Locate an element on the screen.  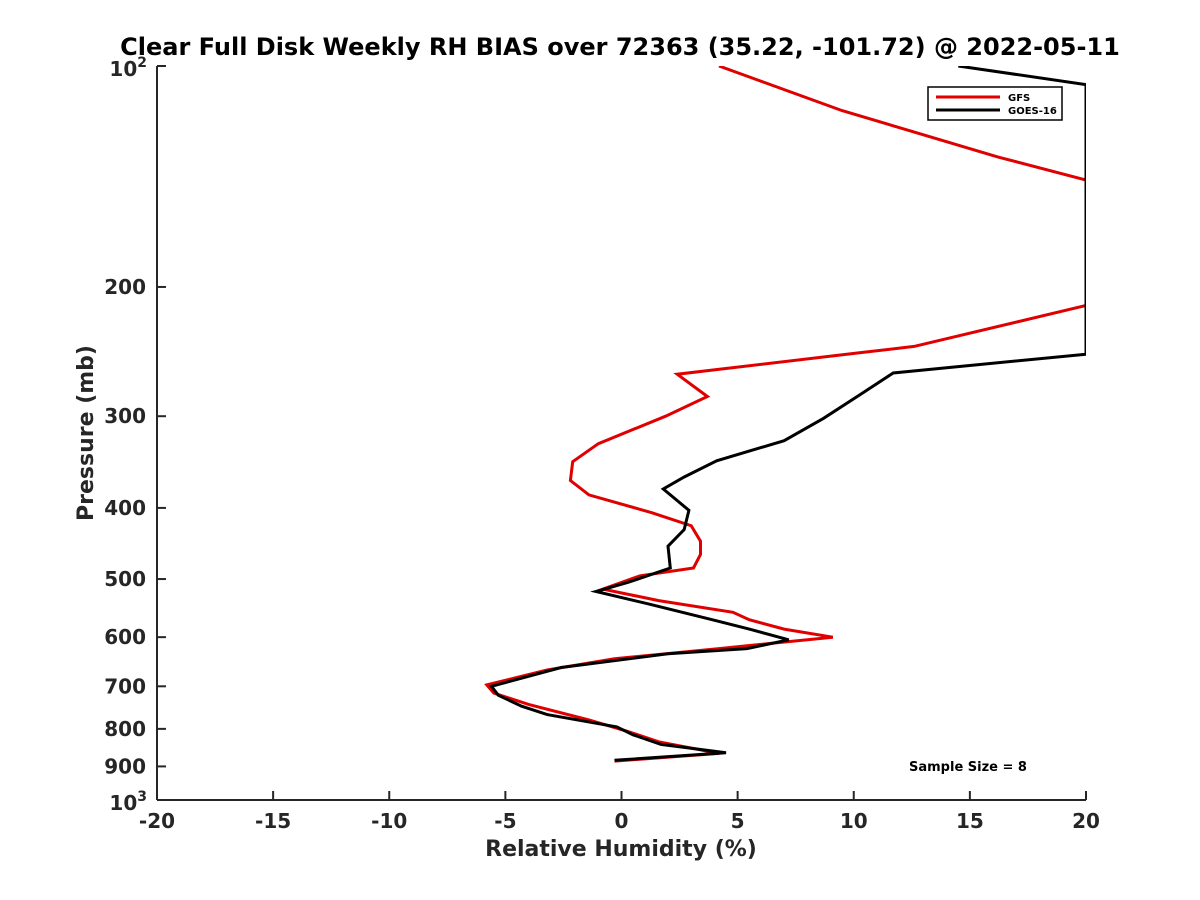
y-tick-label: 200 is located at coordinates (125, 287).